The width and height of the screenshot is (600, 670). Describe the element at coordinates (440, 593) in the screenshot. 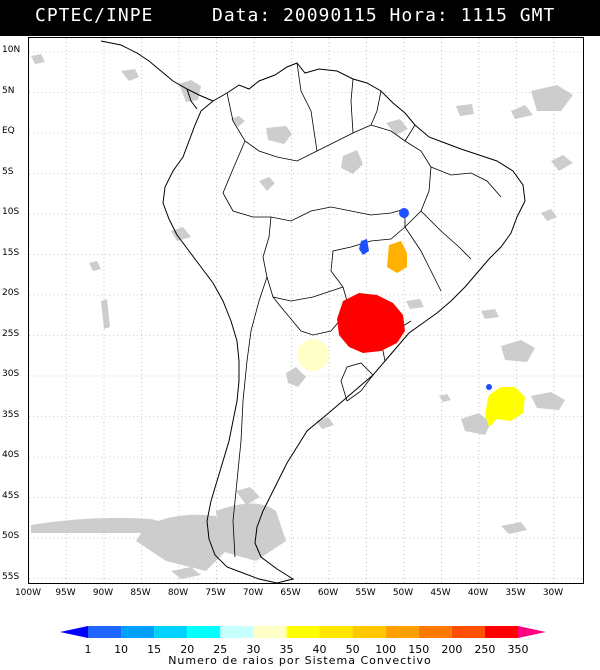

I see `lon-label: 45W` at that location.